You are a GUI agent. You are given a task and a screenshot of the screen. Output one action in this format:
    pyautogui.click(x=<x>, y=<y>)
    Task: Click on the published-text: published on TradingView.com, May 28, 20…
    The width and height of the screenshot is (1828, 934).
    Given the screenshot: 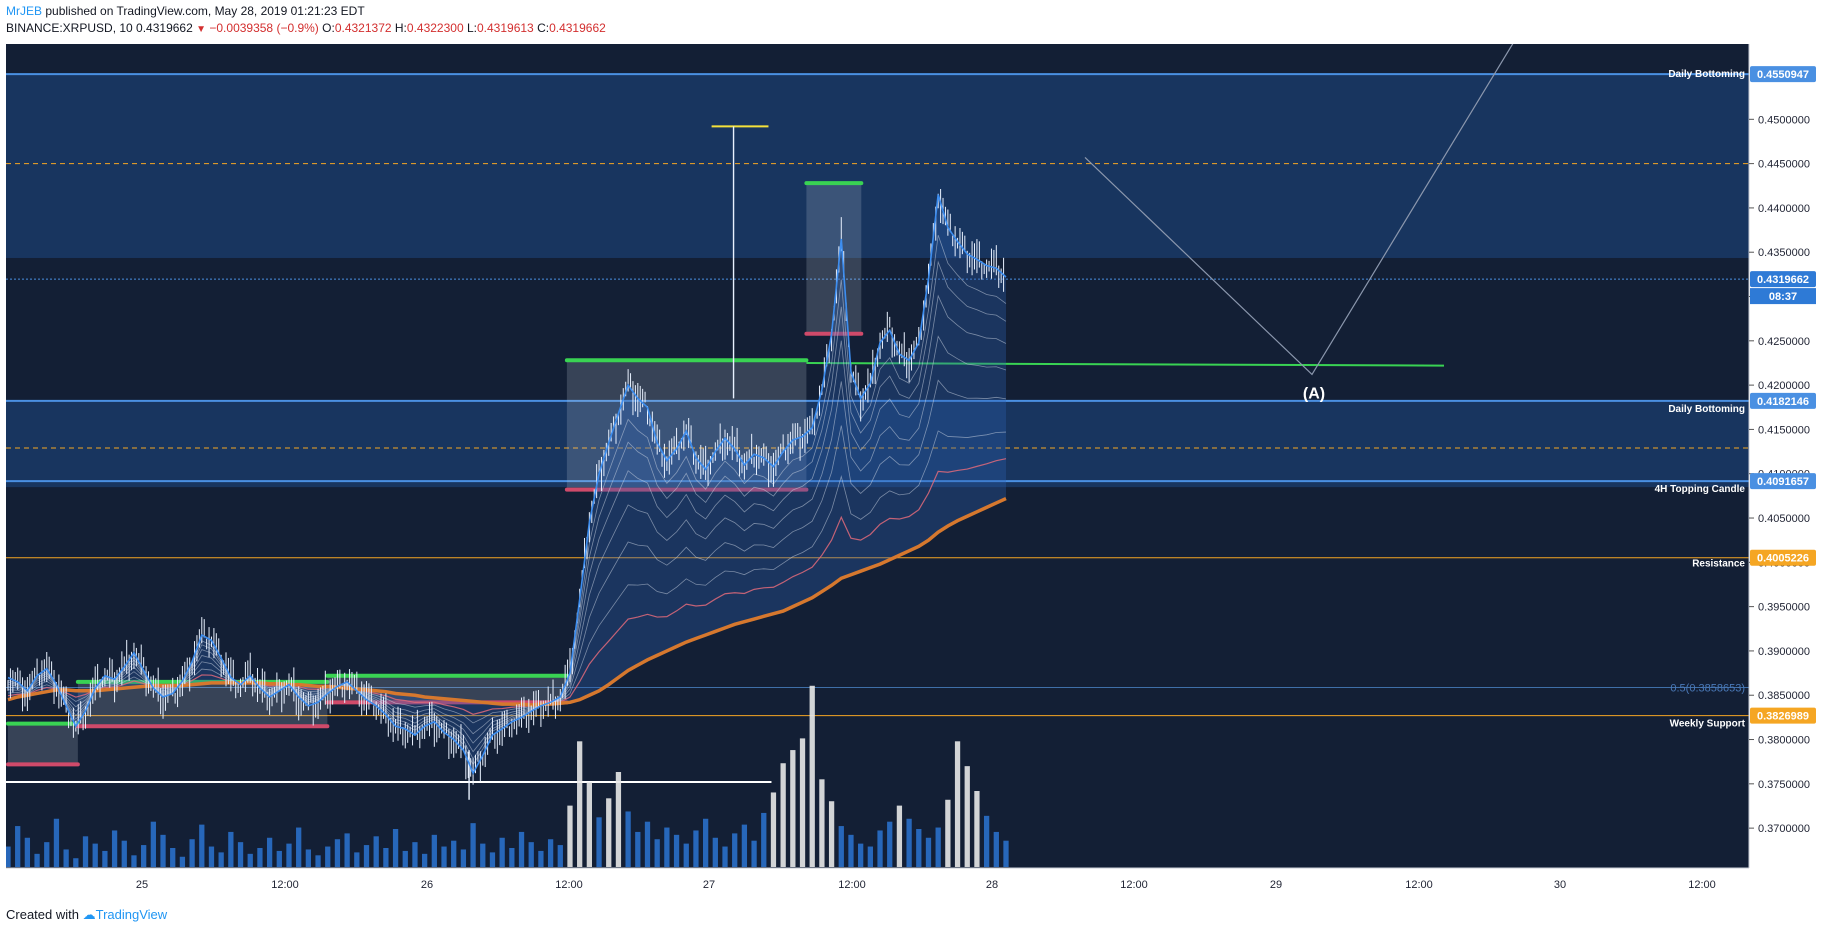 What is the action you would take?
    pyautogui.click(x=205, y=11)
    